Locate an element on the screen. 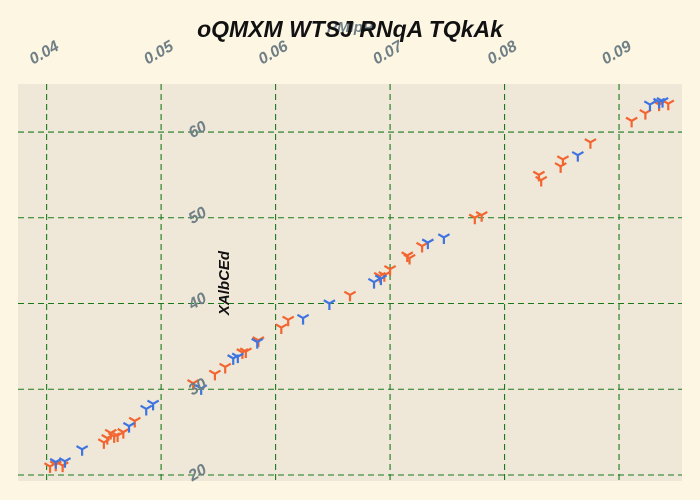  y-tick-label: 30 is located at coordinates (198, 387).